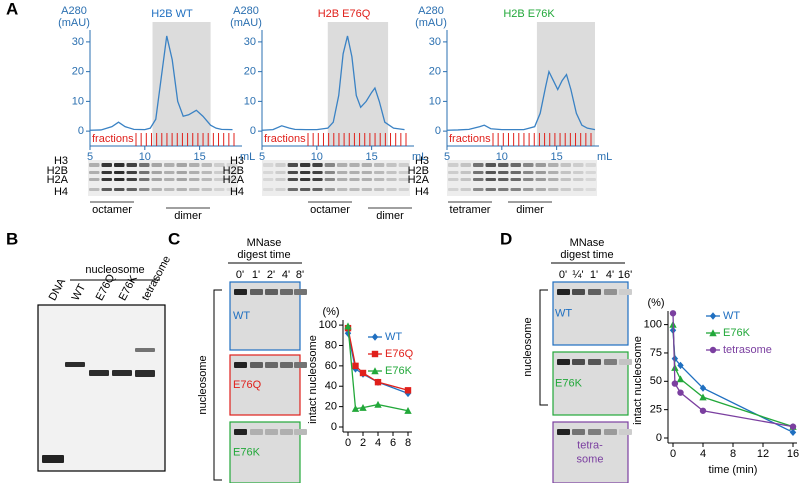 The height and width of the screenshot is (483, 800). Describe the element at coordinates (528, 346) in the screenshot. I see `group-label: nucleosome` at that location.